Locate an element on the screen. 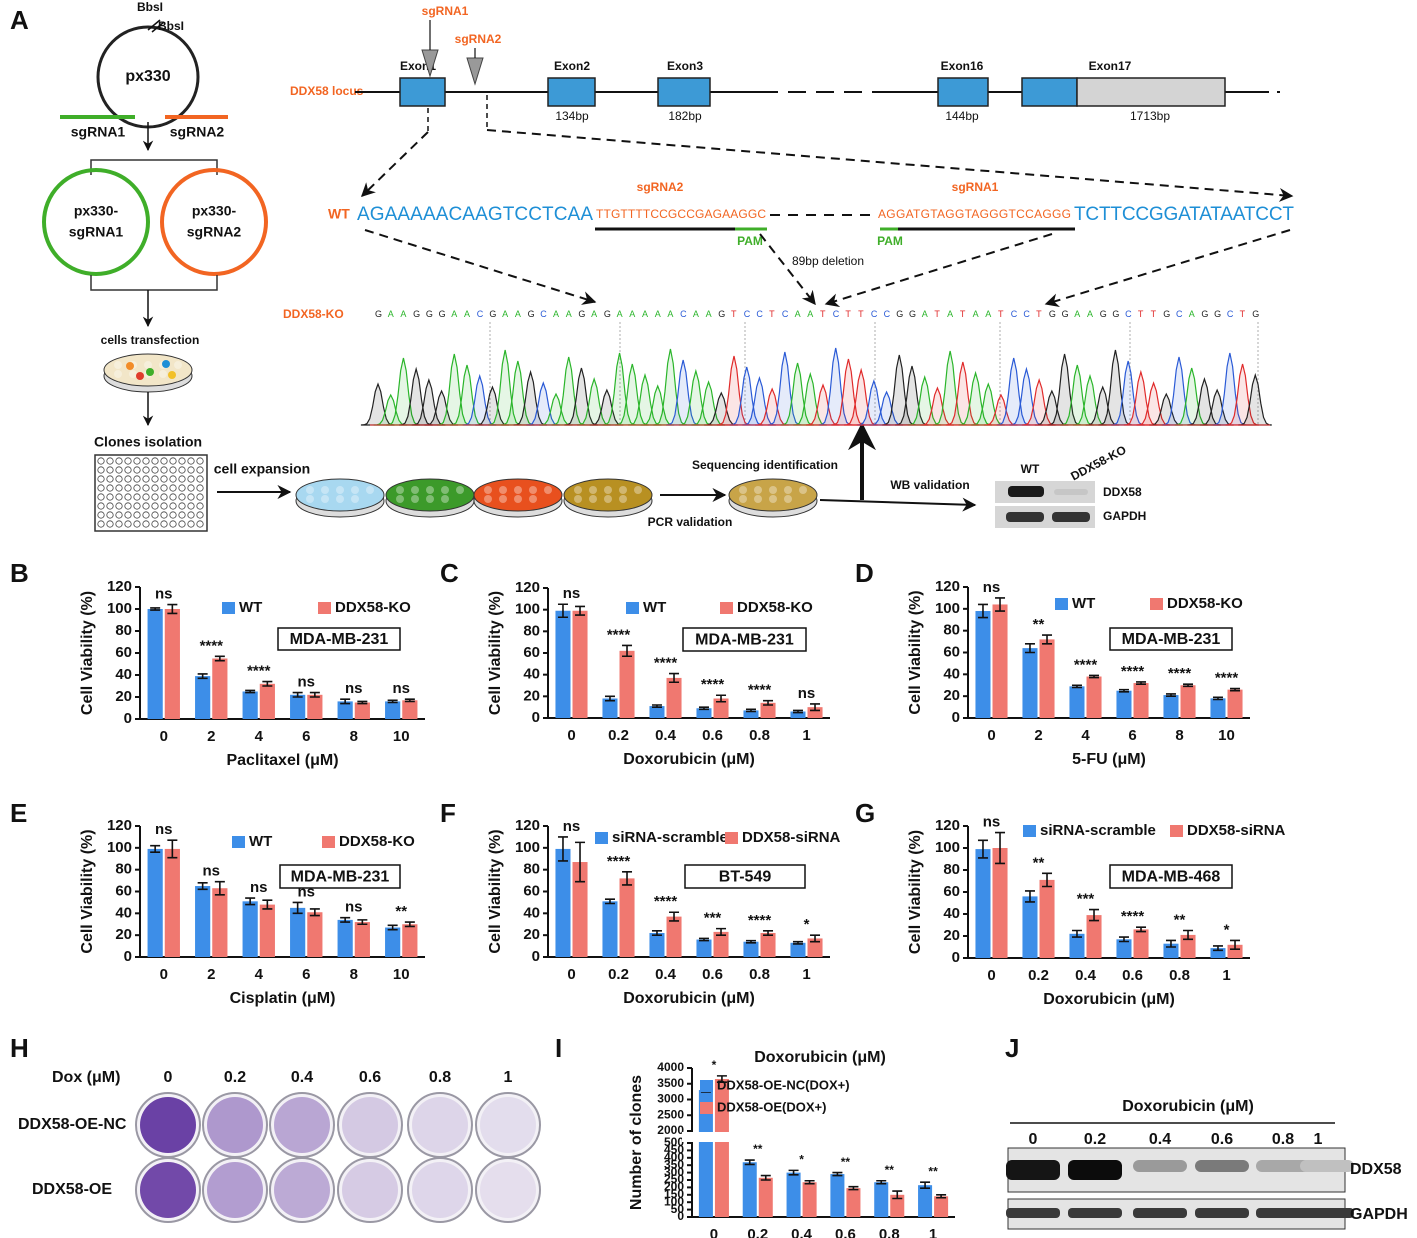 This screenshot has width=1417, height=1238. label: Exon3 is located at coordinates (685, 66).